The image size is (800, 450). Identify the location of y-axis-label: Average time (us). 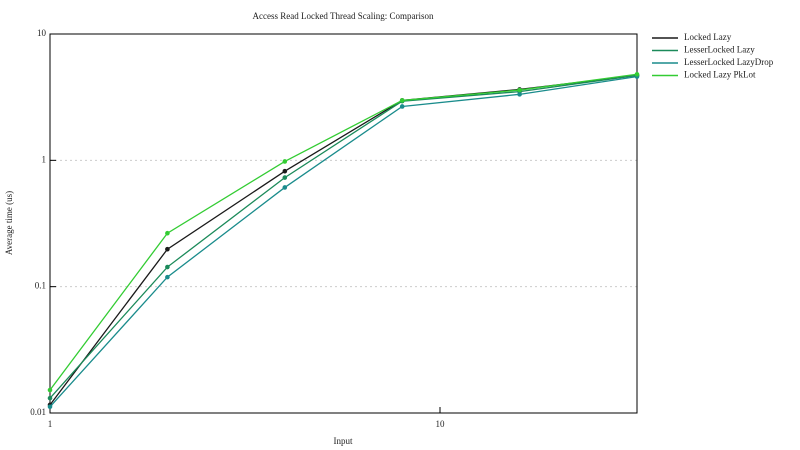
(9, 223).